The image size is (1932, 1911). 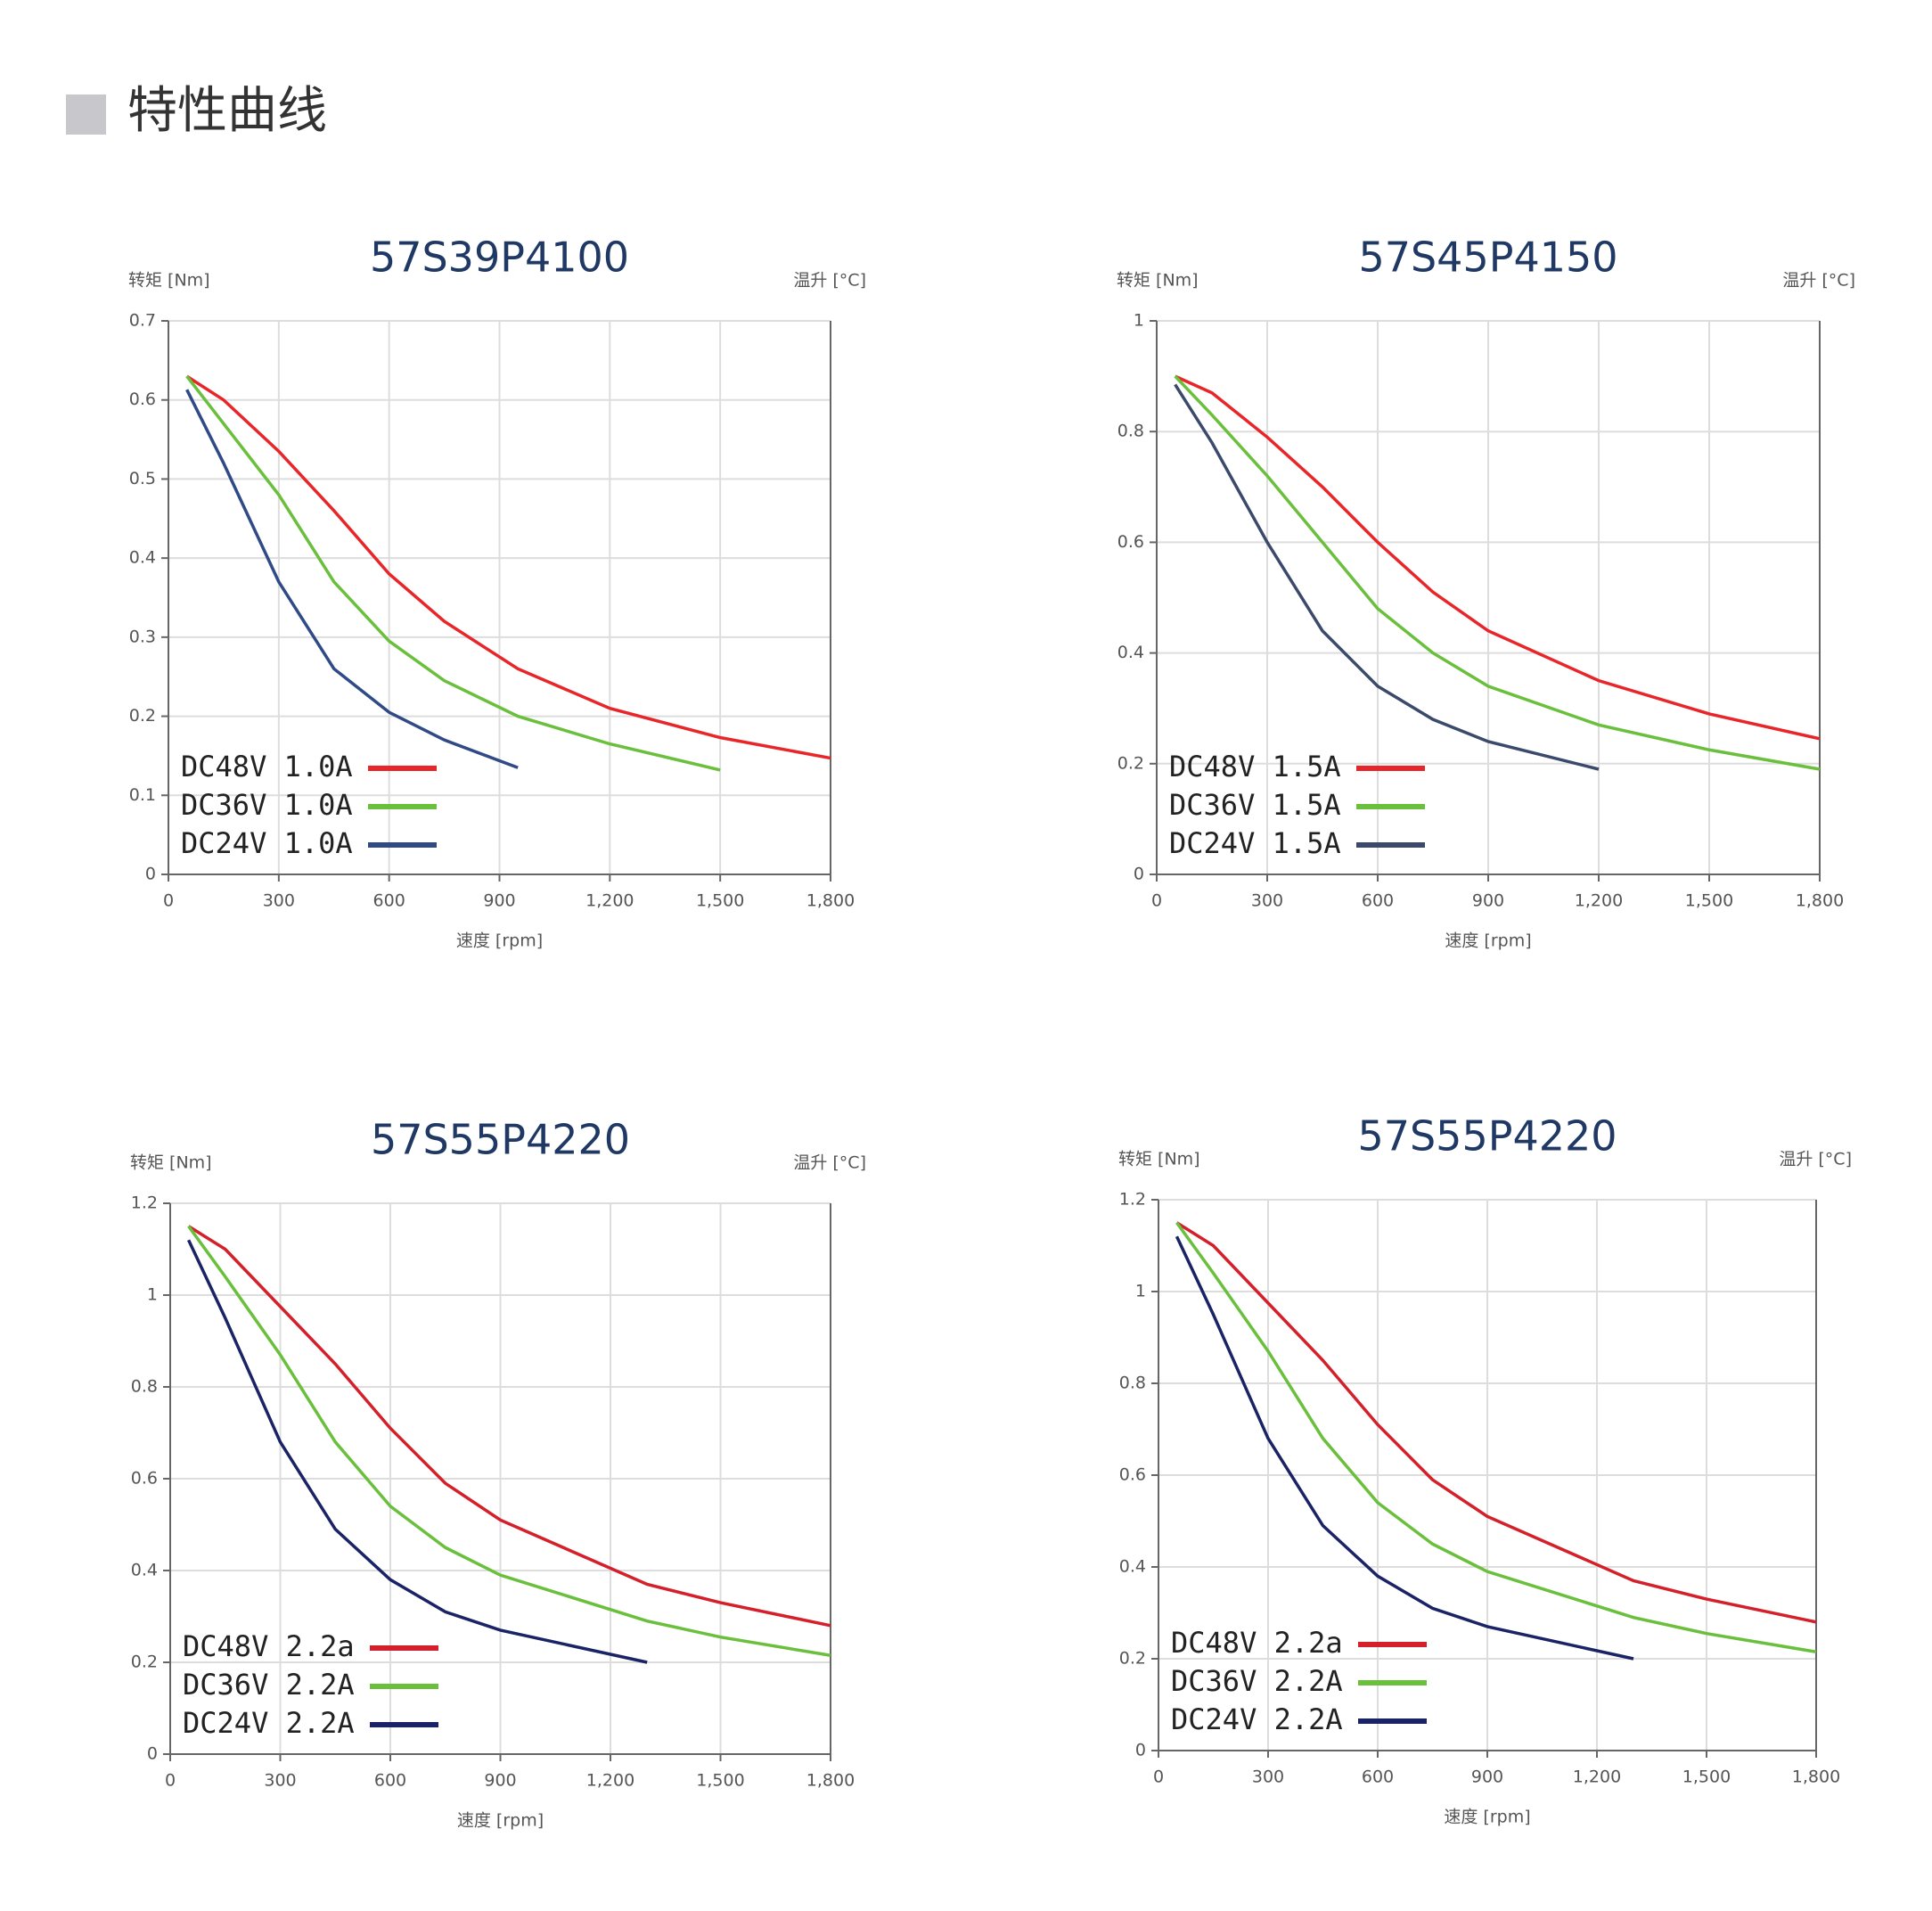 What do you see at coordinates (1255, 766) in the screenshot?
I see `legend-label: DC48V 1.5A` at bounding box center [1255, 766].